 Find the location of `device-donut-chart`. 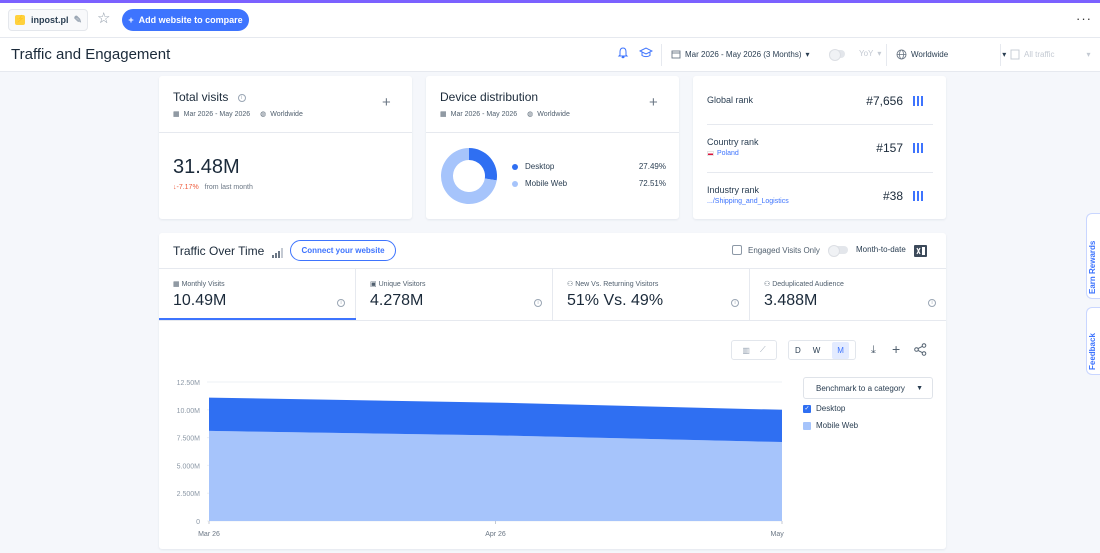

device-donut-chart is located at coordinates (469, 176).